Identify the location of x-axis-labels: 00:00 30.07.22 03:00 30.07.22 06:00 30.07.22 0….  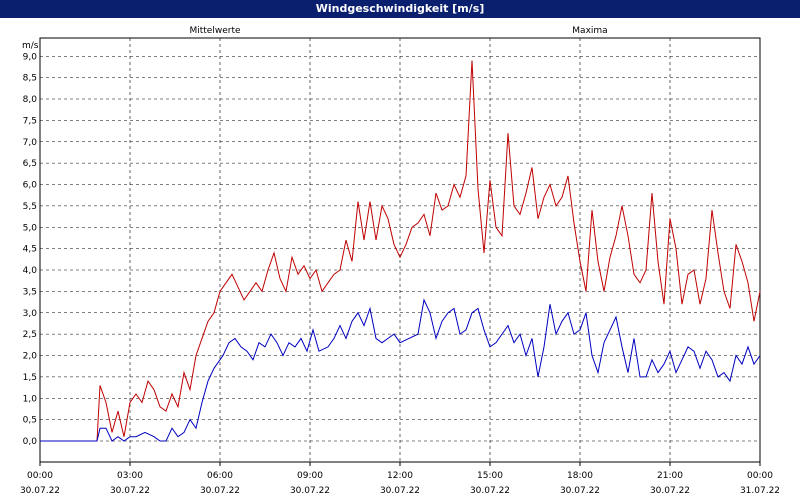
(400, 479).